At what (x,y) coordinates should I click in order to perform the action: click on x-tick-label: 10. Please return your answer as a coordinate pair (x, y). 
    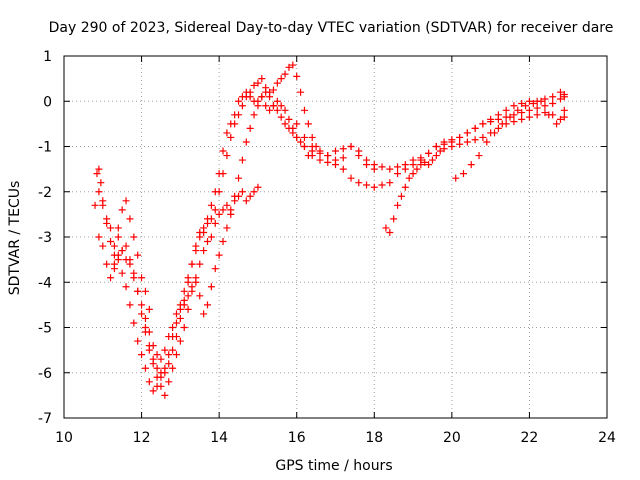
    Looking at the image, I should click on (64, 438).